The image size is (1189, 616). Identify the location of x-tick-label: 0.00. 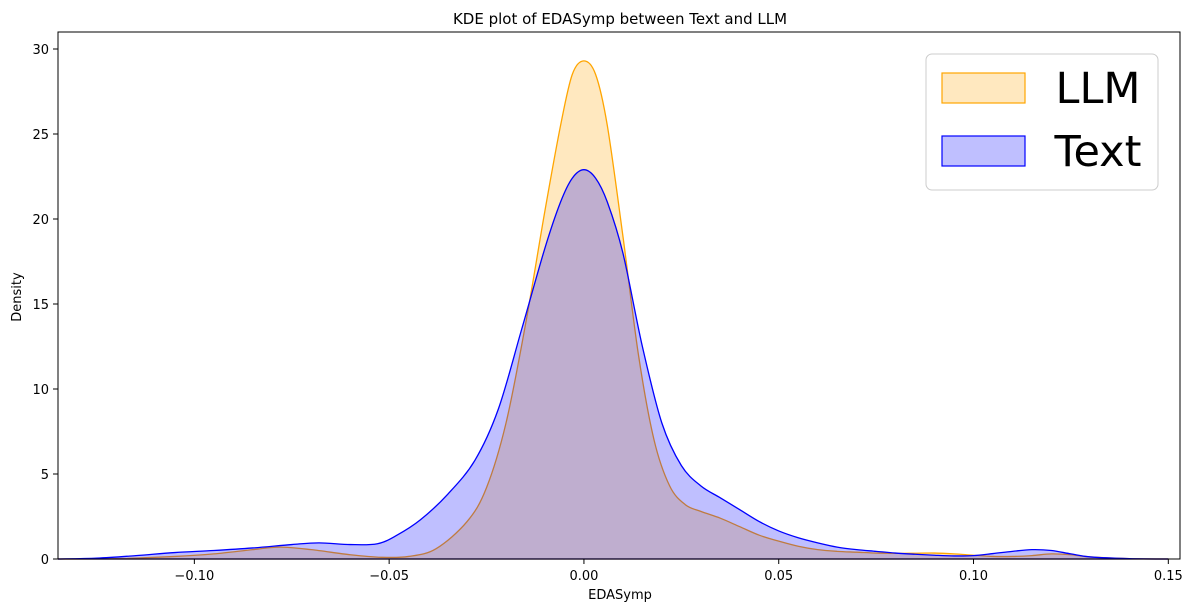
(583, 576).